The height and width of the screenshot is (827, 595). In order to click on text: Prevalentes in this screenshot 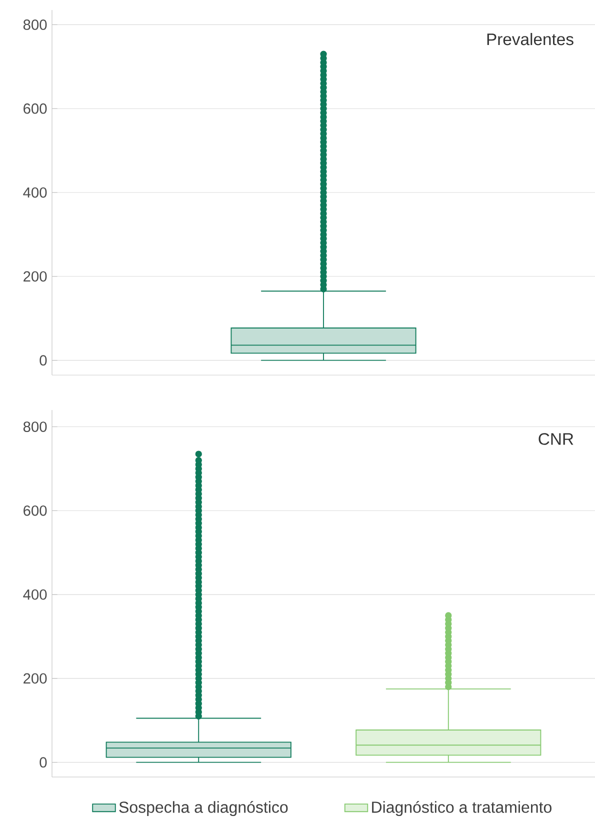, I will do `click(530, 39)`.